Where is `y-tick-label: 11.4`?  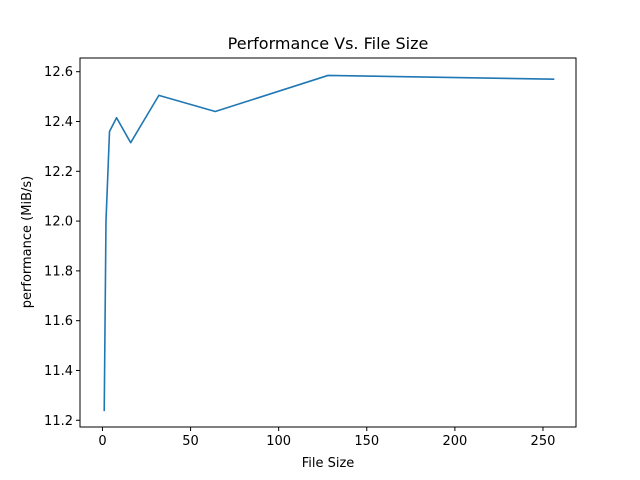 y-tick-label: 11.4 is located at coordinates (58, 371).